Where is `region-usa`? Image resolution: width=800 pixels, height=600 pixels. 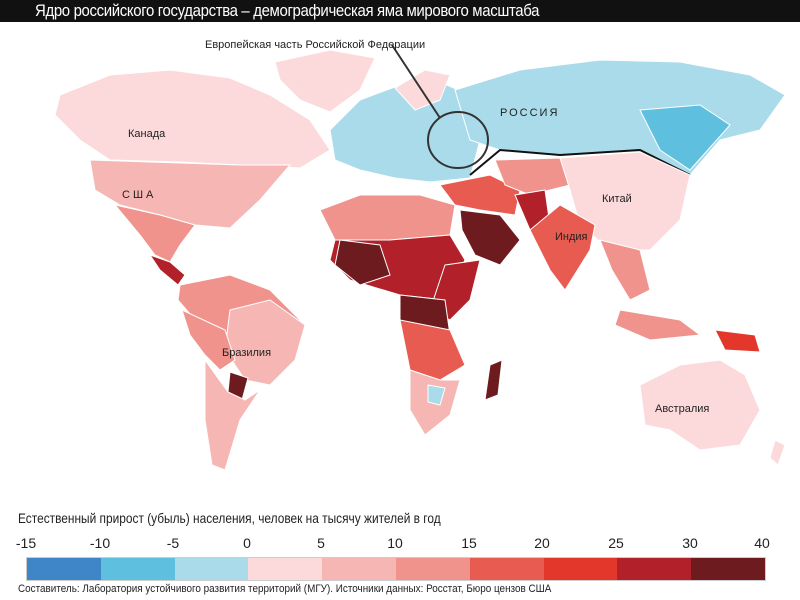 region-usa is located at coordinates (190, 194).